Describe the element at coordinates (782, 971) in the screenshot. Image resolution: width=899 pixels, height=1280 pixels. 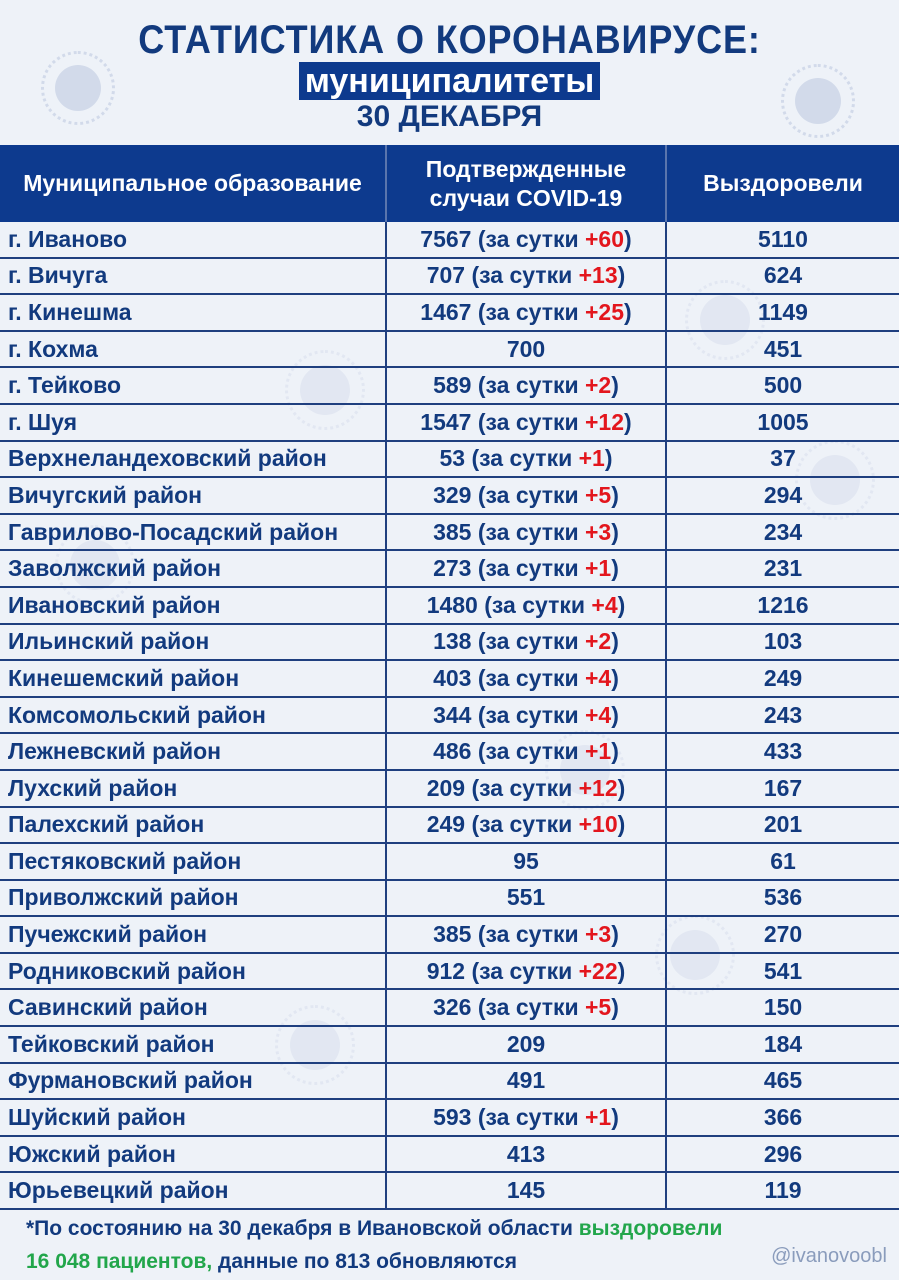
I see `recovered-value: 541` at that location.